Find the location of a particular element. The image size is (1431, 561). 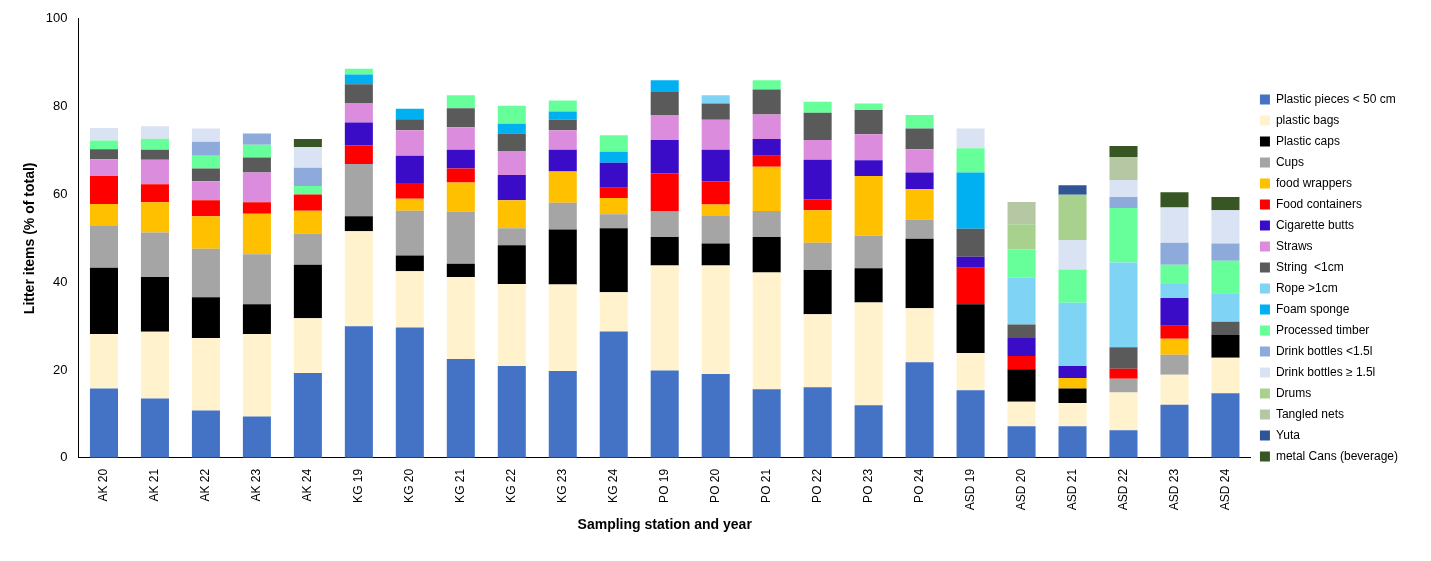

x-tick-label: AK 22 is located at coordinates (205, 485).